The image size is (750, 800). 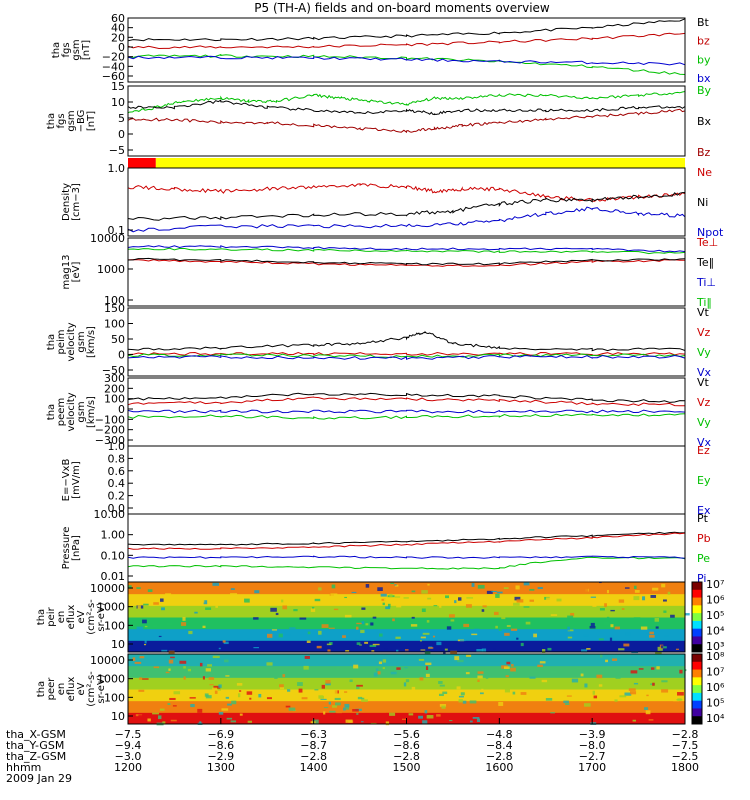 What do you see at coordinates (715, 703) in the screenshot?
I see `colorbar-tick-label: 10⁵` at bounding box center [715, 703].